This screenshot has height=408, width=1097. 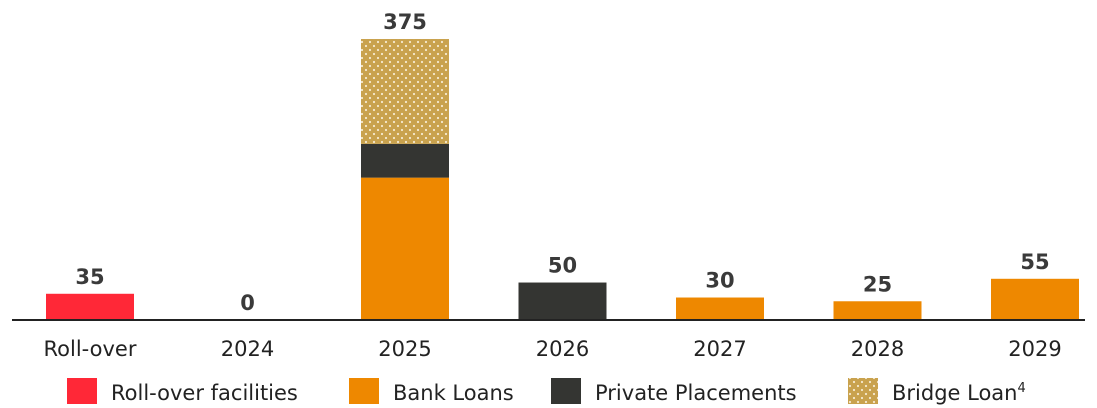 I want to click on legend-superscript: 4, so click(x=1022, y=388).